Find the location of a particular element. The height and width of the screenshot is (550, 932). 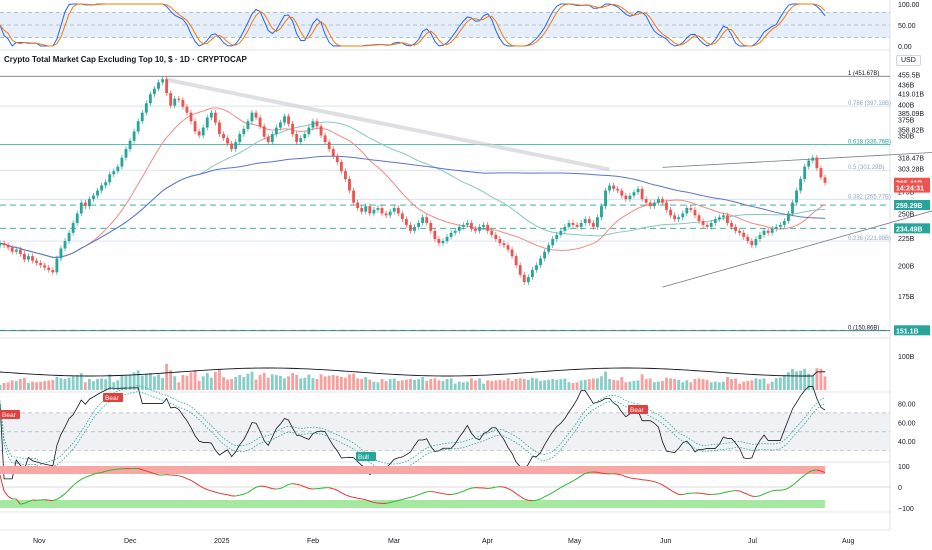

price-label-badge is located at coordinates (912, 228).